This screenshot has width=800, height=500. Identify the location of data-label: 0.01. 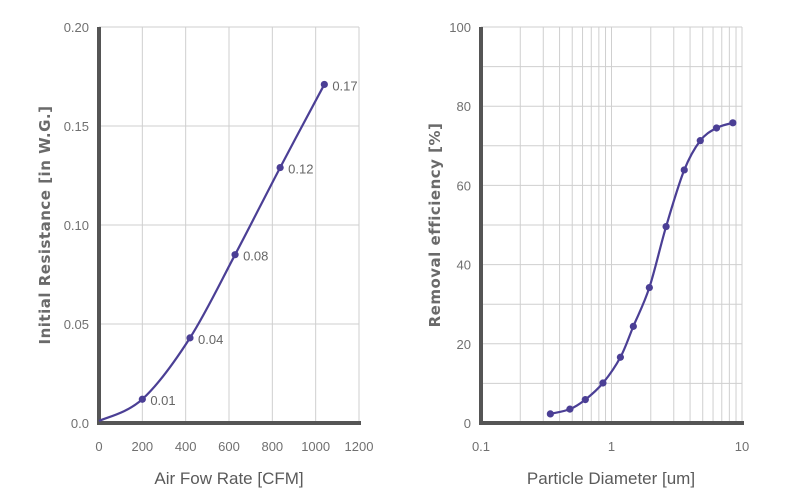
(162, 400).